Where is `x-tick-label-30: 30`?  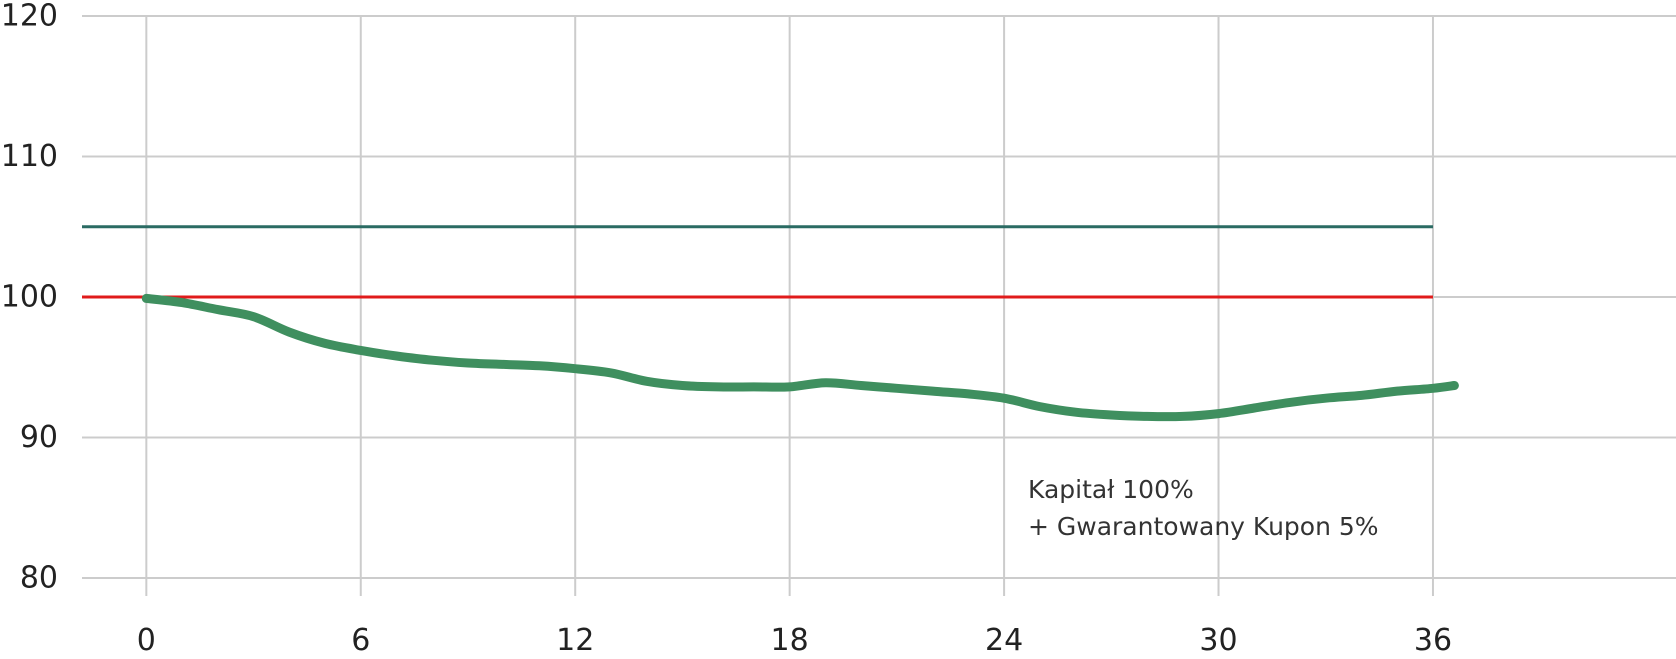 x-tick-label-30: 30 is located at coordinates (1218, 640).